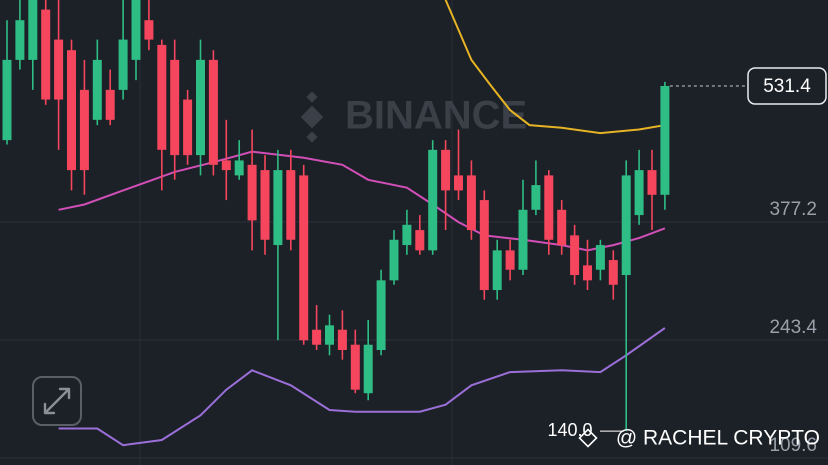  Describe the element at coordinates (793, 327) in the screenshot. I see `y-tick-label: 243.4` at that location.